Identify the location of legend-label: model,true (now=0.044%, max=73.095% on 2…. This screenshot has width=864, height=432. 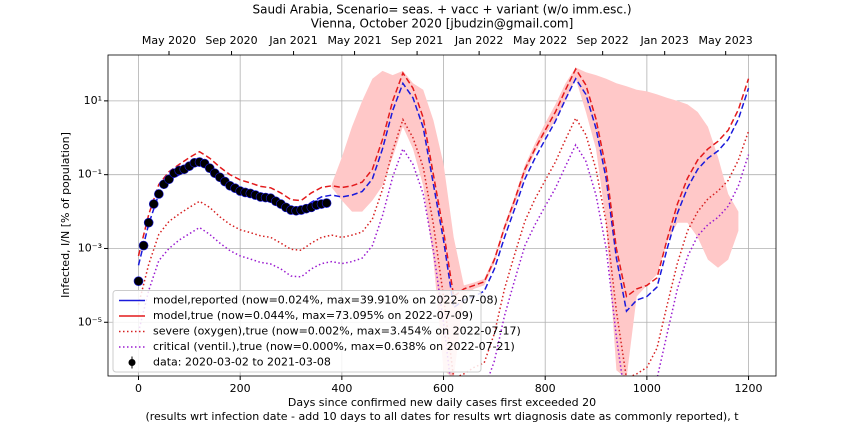
(313, 315).